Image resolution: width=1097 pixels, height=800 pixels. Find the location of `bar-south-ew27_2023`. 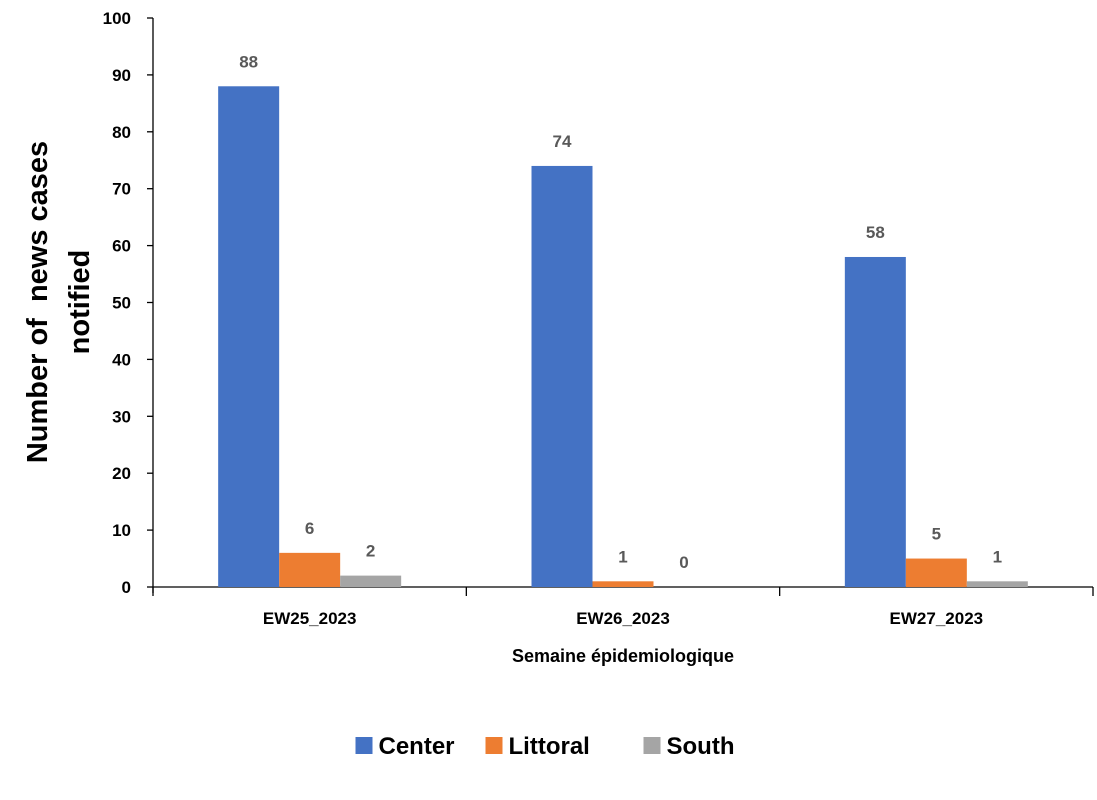

bar-south-ew27_2023 is located at coordinates (997, 584).